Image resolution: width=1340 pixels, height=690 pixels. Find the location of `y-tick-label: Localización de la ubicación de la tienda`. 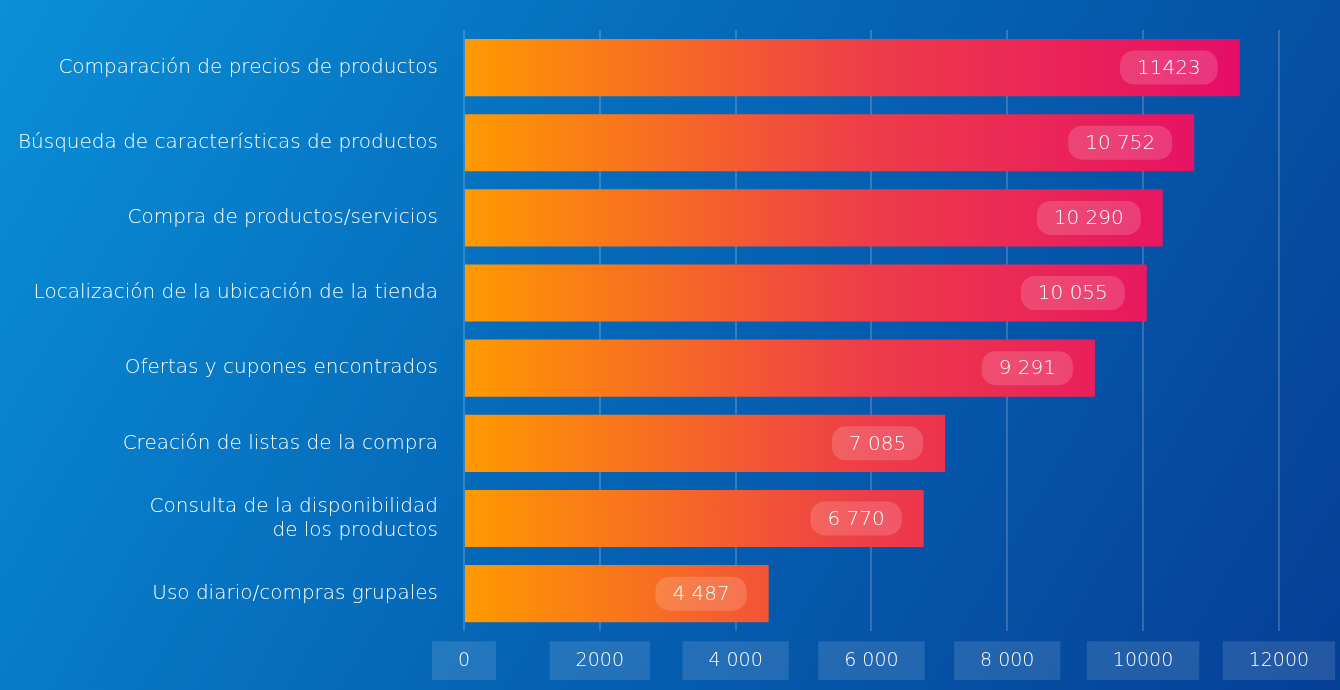

y-tick-label: Localización de la ubicación de la tienda is located at coordinates (235, 291).